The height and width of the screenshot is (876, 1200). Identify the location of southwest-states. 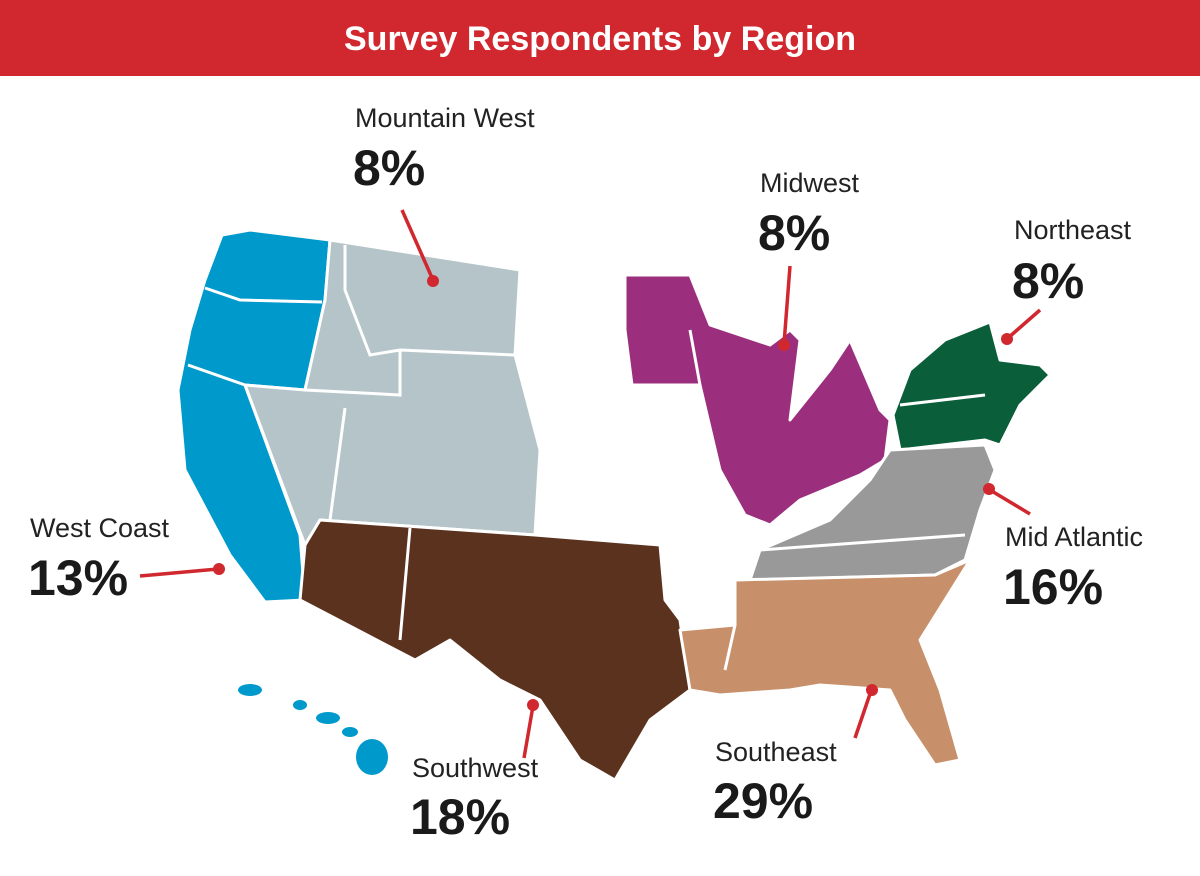
(495, 650).